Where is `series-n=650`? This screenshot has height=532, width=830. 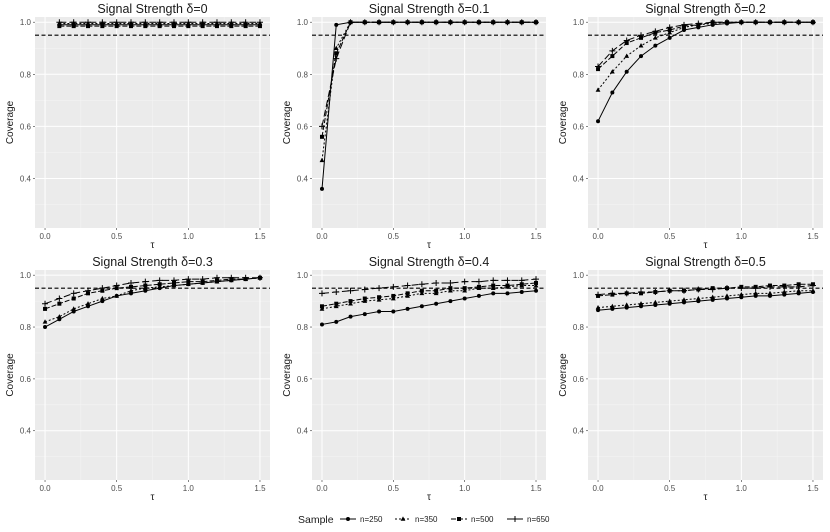
series-n=650 is located at coordinates (152, 290).